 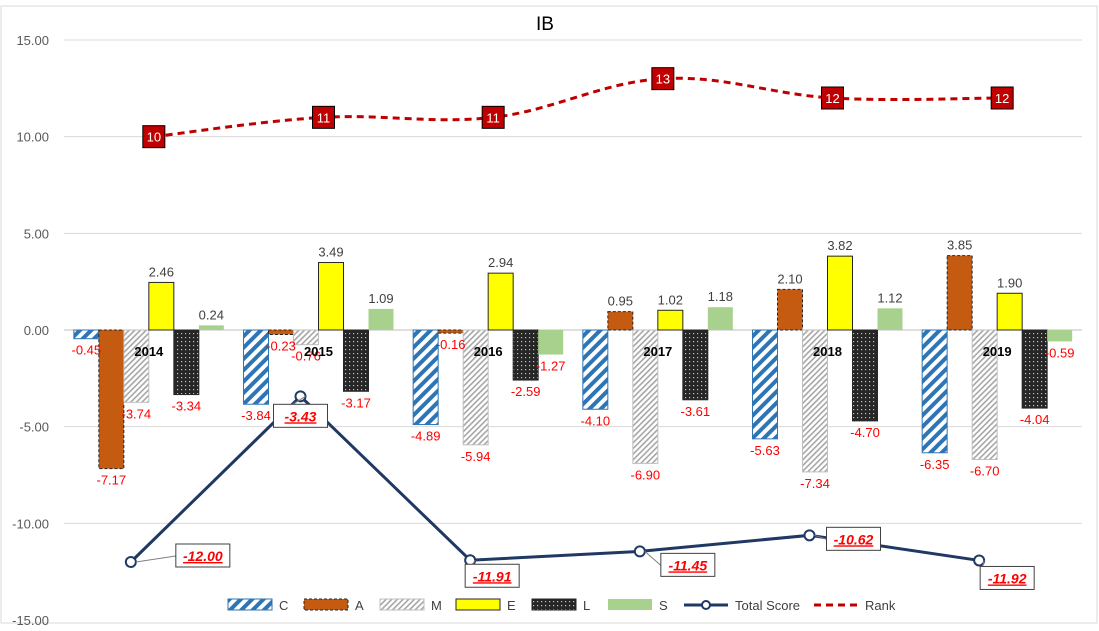 I want to click on total-score-label: -11.91, so click(x=492, y=576).